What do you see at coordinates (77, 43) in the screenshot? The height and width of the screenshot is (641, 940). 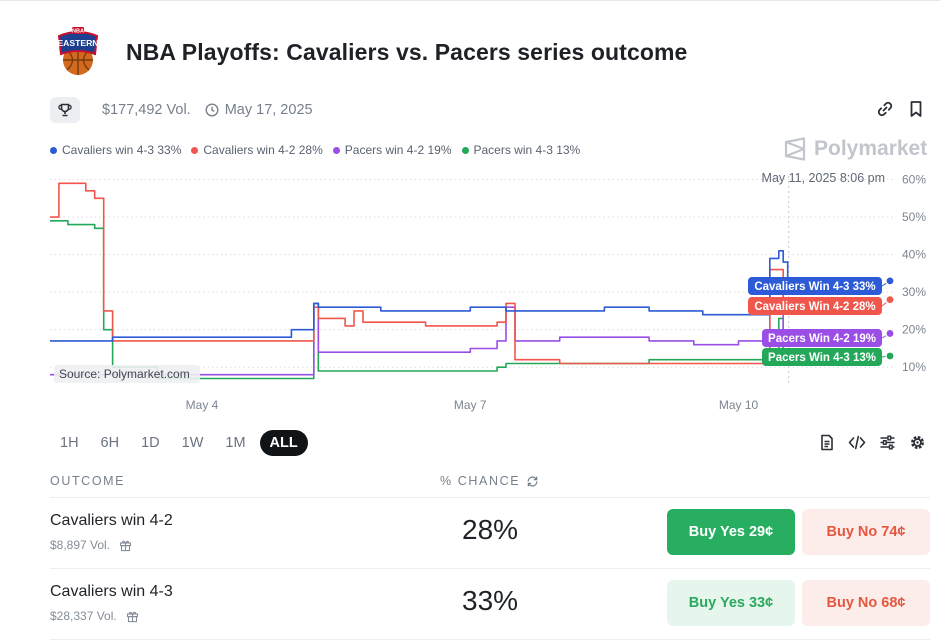 I see `svg-text: EASTERN` at bounding box center [77, 43].